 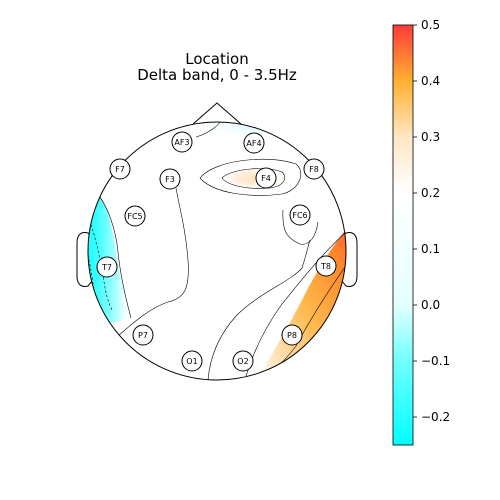 I want to click on electrode-f3-label: F3, so click(x=170, y=179).